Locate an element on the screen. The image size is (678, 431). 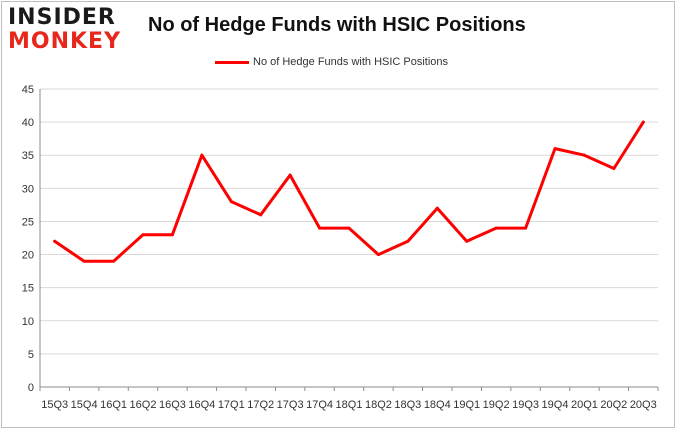
x-tick-label: 17Q1 is located at coordinates (231, 405).